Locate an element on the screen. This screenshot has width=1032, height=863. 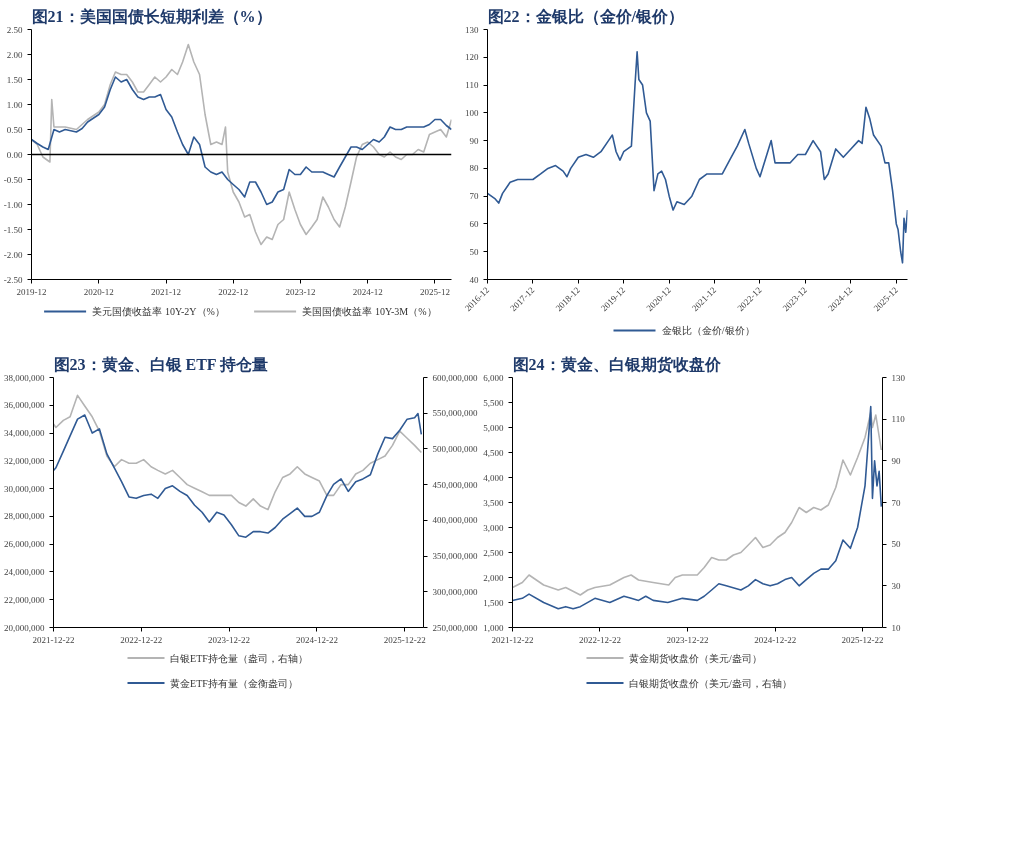
y2-tick-label: 400,000,000 is located at coordinates (455, 520).